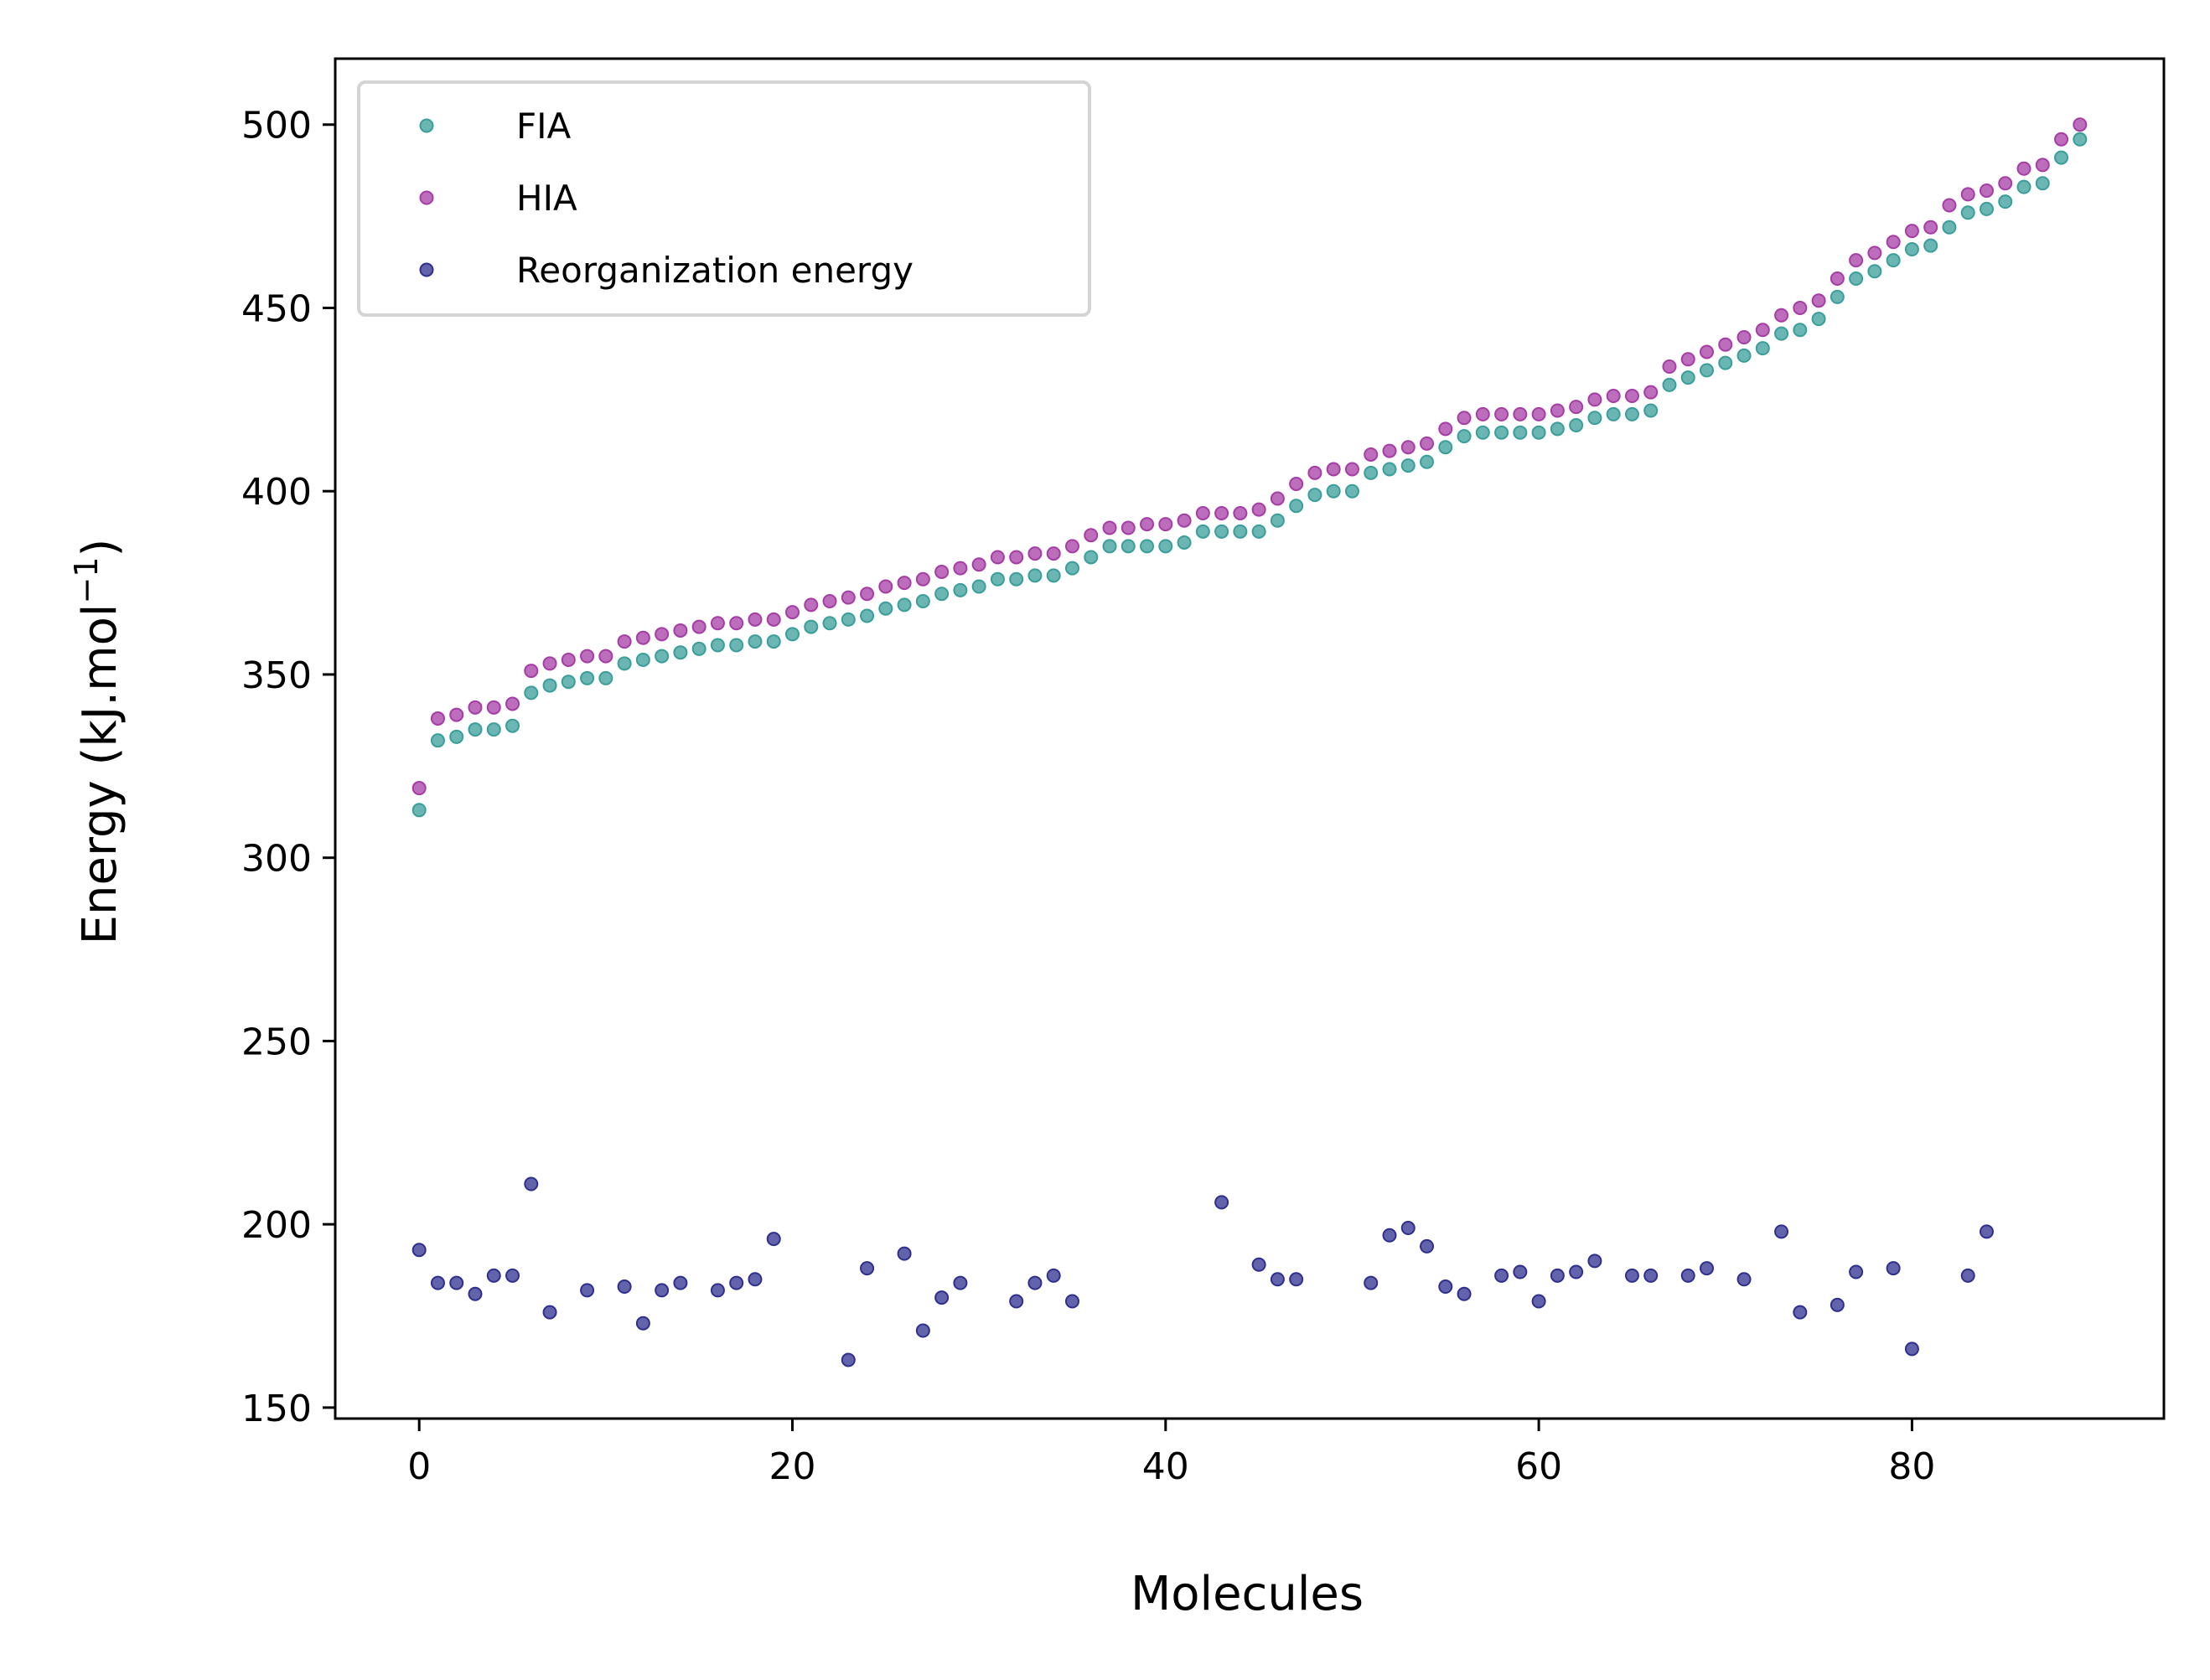  Describe the element at coordinates (419, 1466) in the screenshot. I see `x-tick-label: 0` at that location.